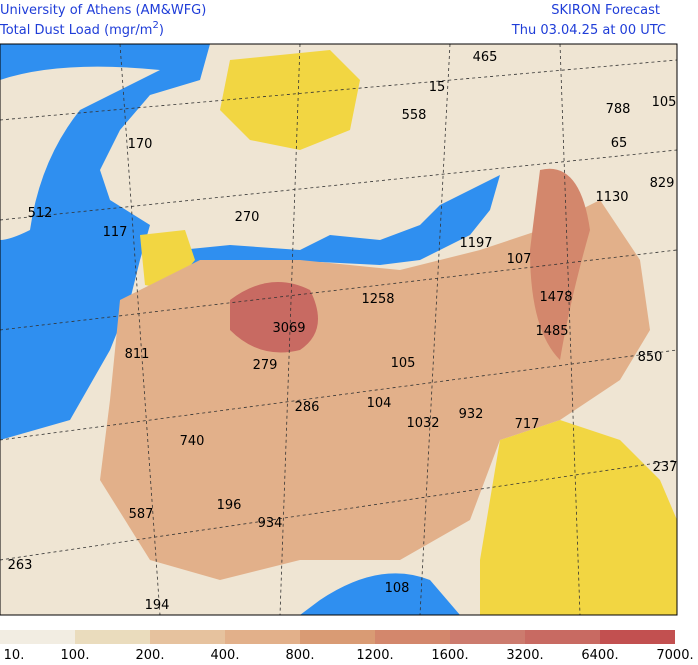 The image size is (698, 665). Describe the element at coordinates (665, 467) in the screenshot. I see `map-value: 237` at that location.